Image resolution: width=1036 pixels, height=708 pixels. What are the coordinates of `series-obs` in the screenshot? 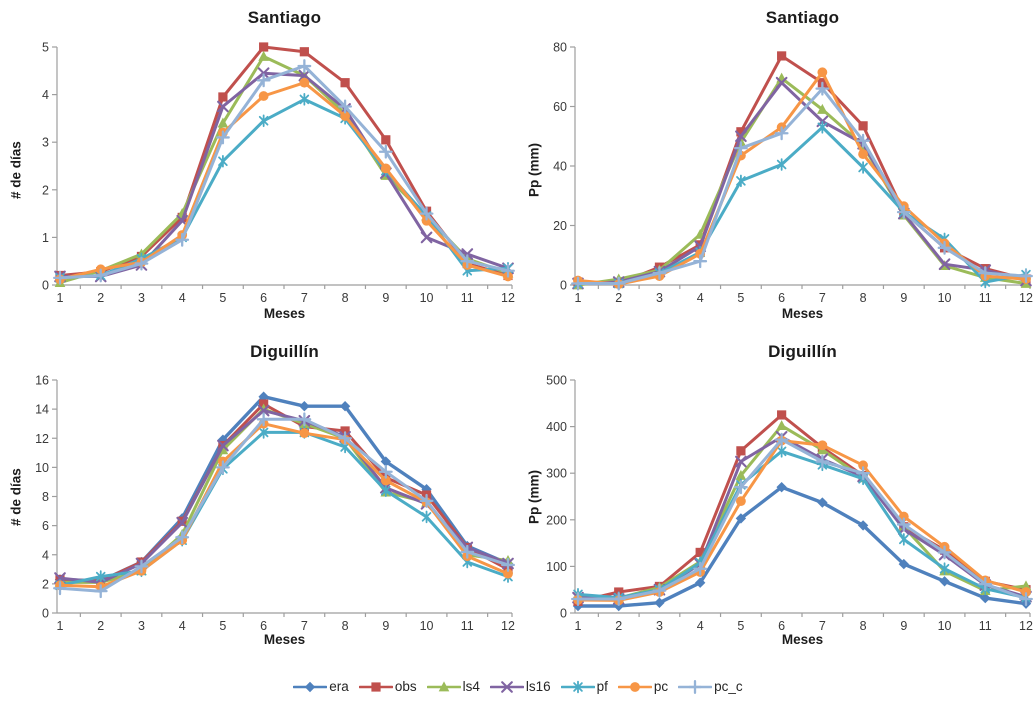 It's located at (802, 170).